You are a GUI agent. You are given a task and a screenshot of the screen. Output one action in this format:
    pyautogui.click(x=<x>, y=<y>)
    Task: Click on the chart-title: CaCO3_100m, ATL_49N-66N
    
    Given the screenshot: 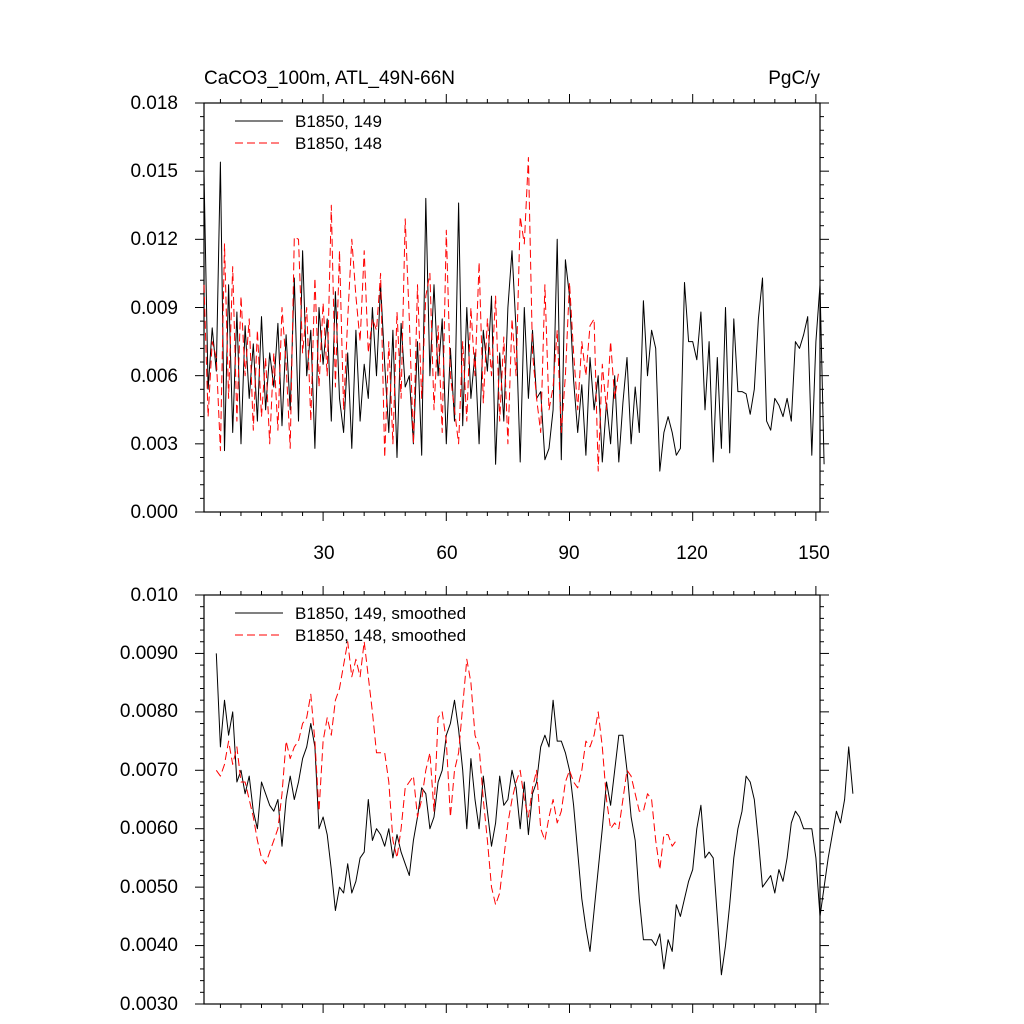 What is the action you would take?
    pyautogui.click(x=329, y=78)
    